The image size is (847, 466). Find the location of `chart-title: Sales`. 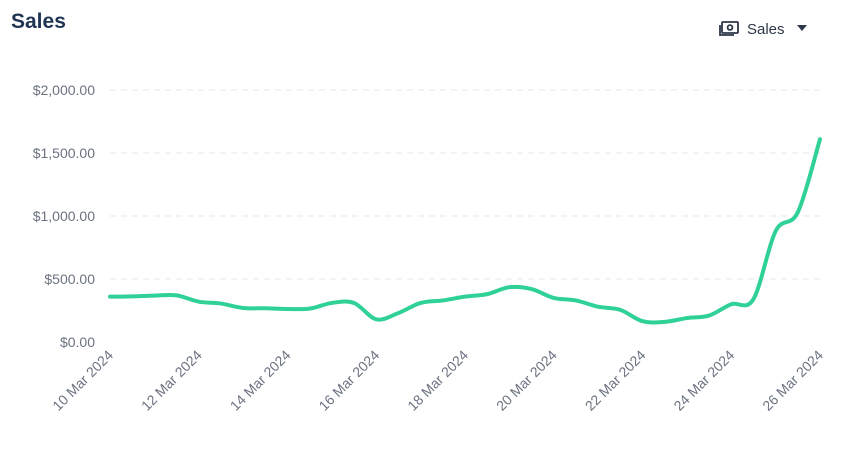

chart-title: Sales is located at coordinates (38, 21).